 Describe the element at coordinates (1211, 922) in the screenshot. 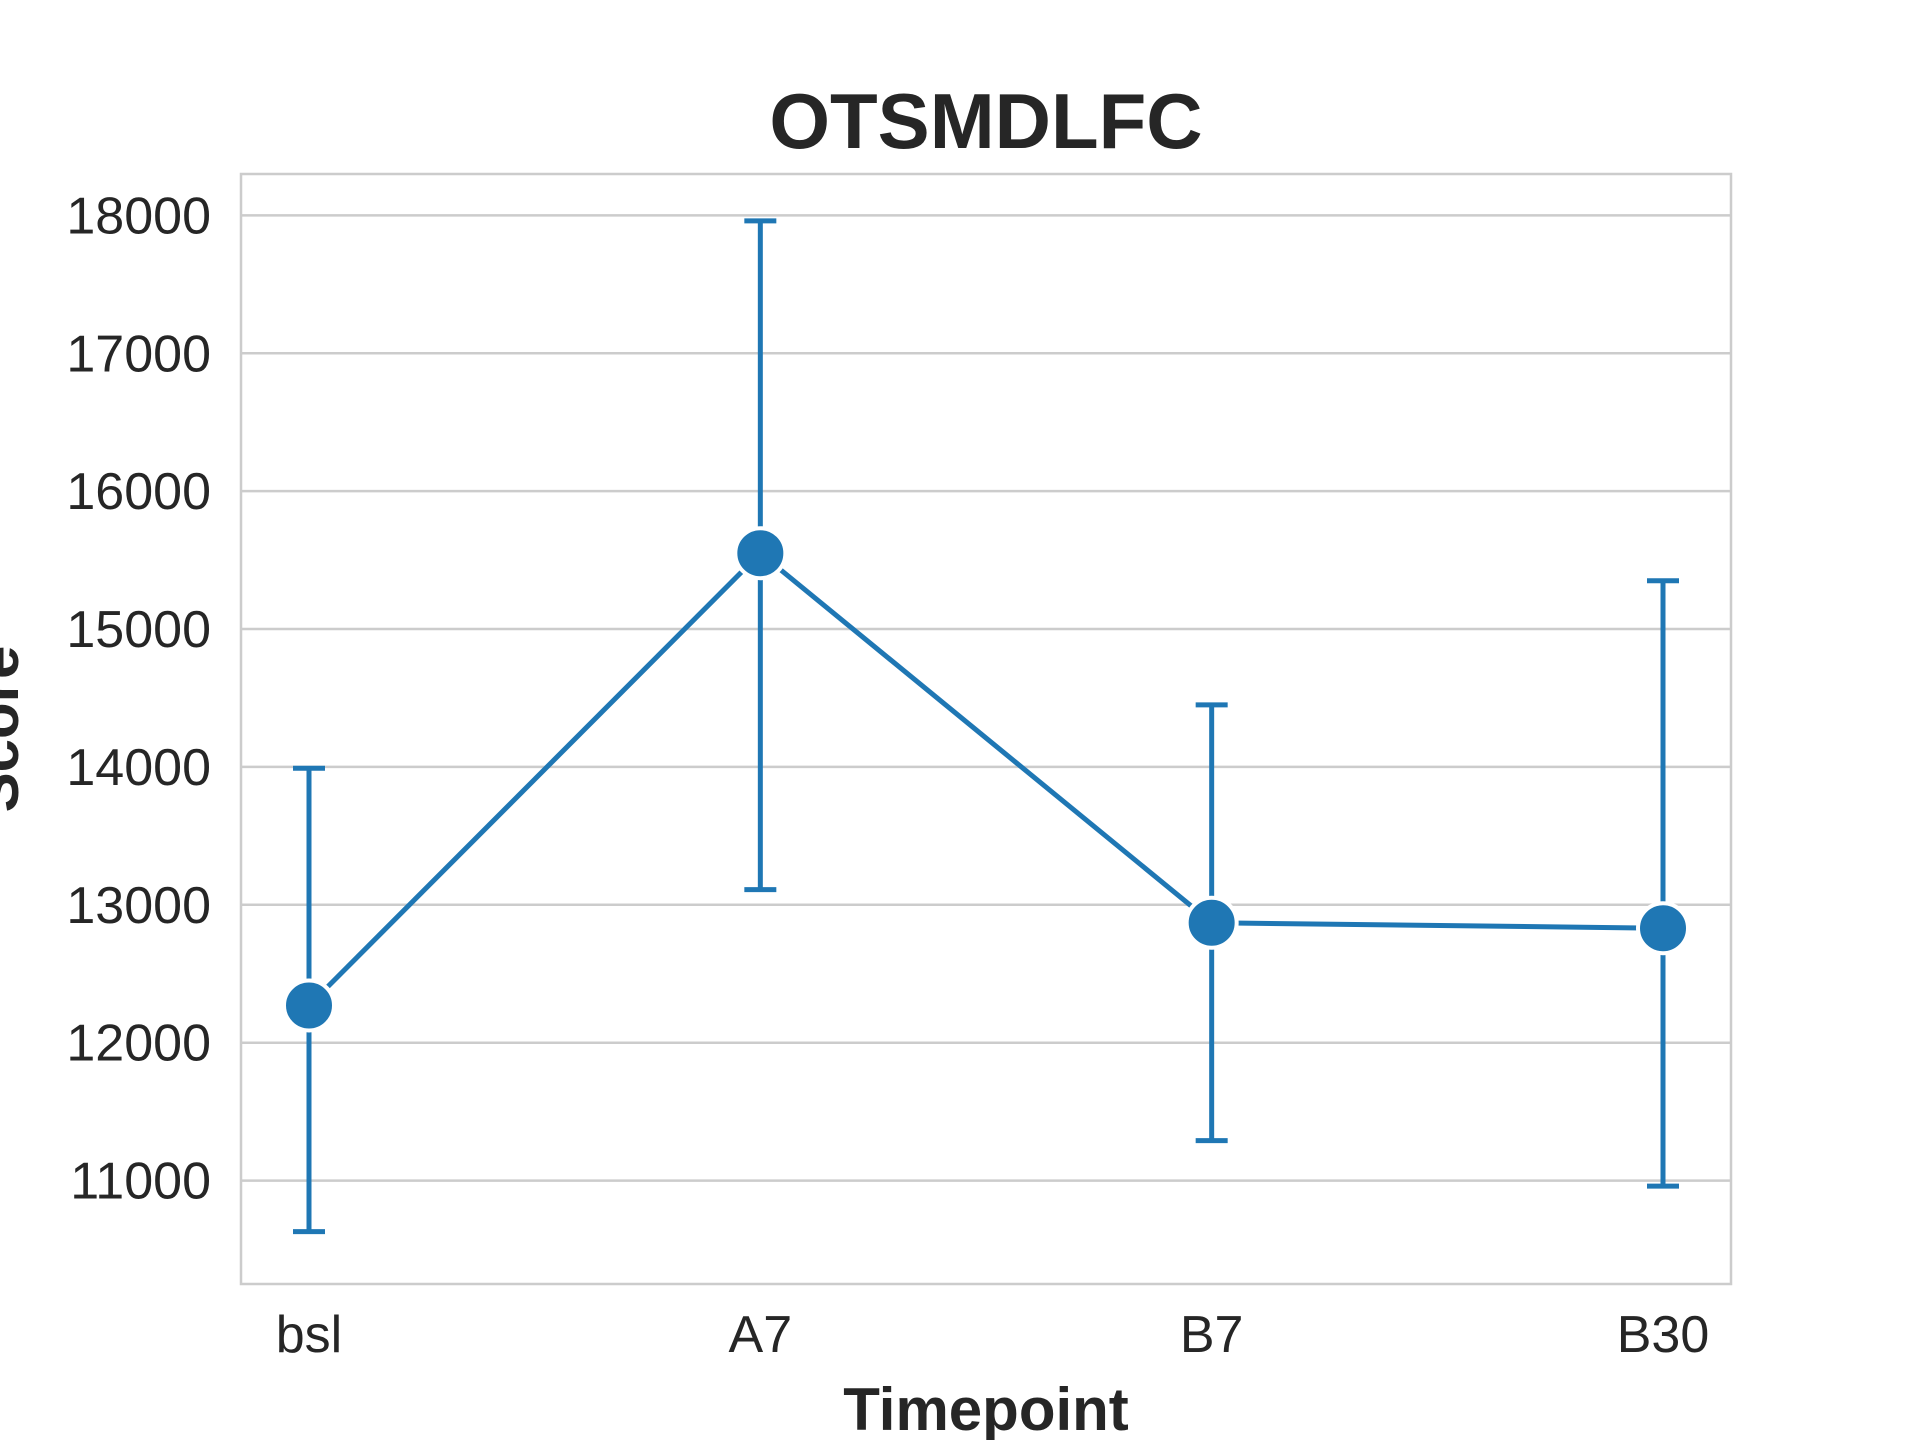

I see `data-point-B7` at that location.